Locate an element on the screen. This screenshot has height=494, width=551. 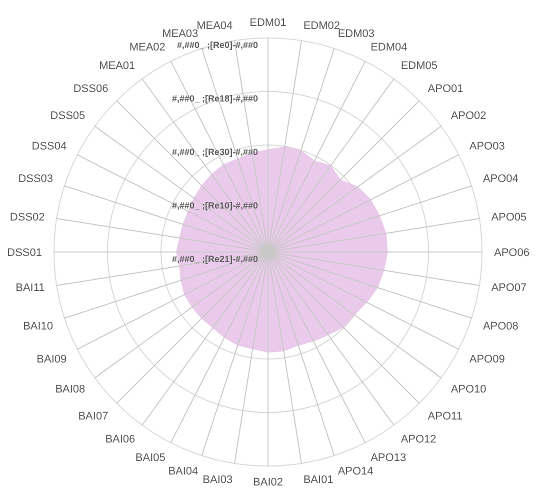
spoke-label: EDM01 is located at coordinates (268, 23).